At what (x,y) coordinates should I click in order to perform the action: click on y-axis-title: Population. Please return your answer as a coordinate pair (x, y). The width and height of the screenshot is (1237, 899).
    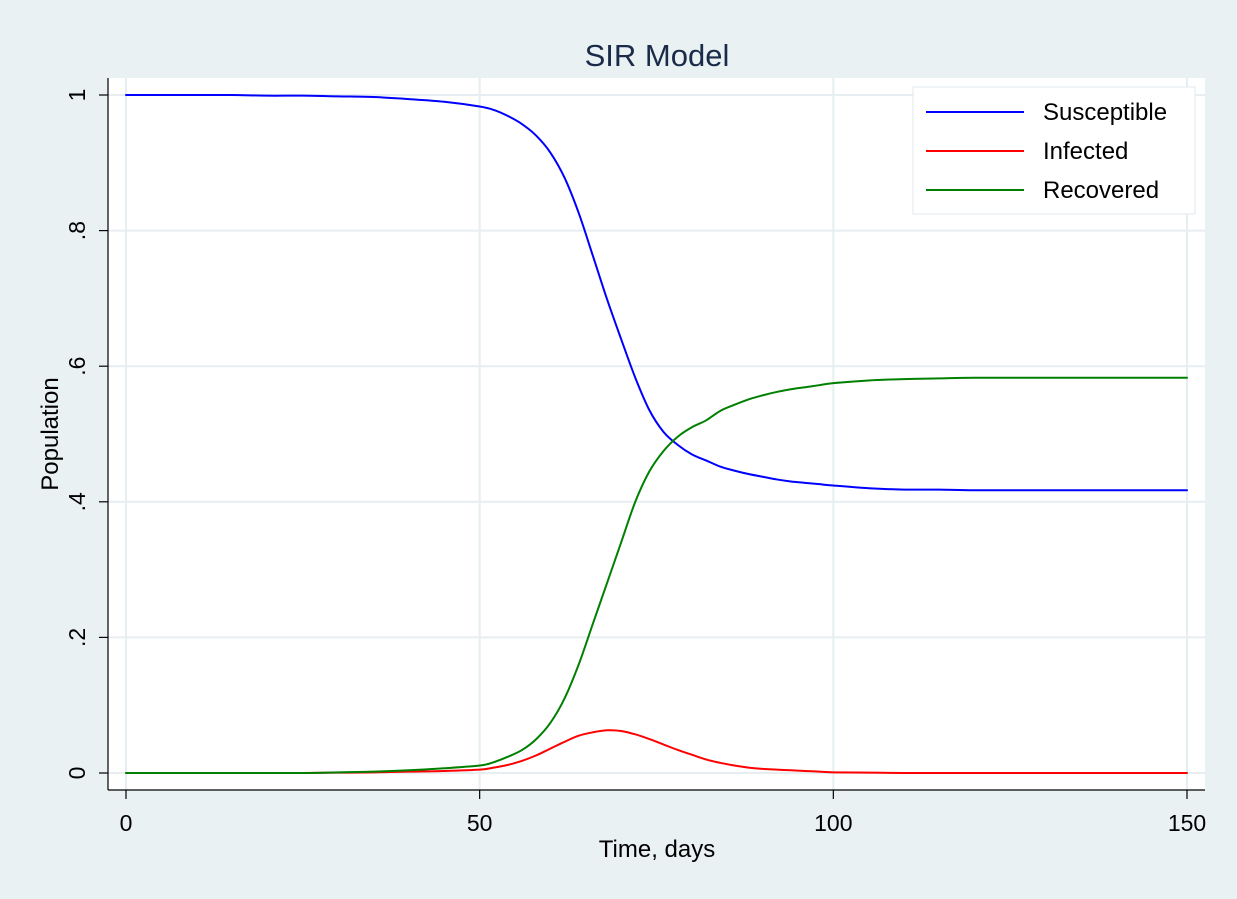
    Looking at the image, I should click on (50, 433).